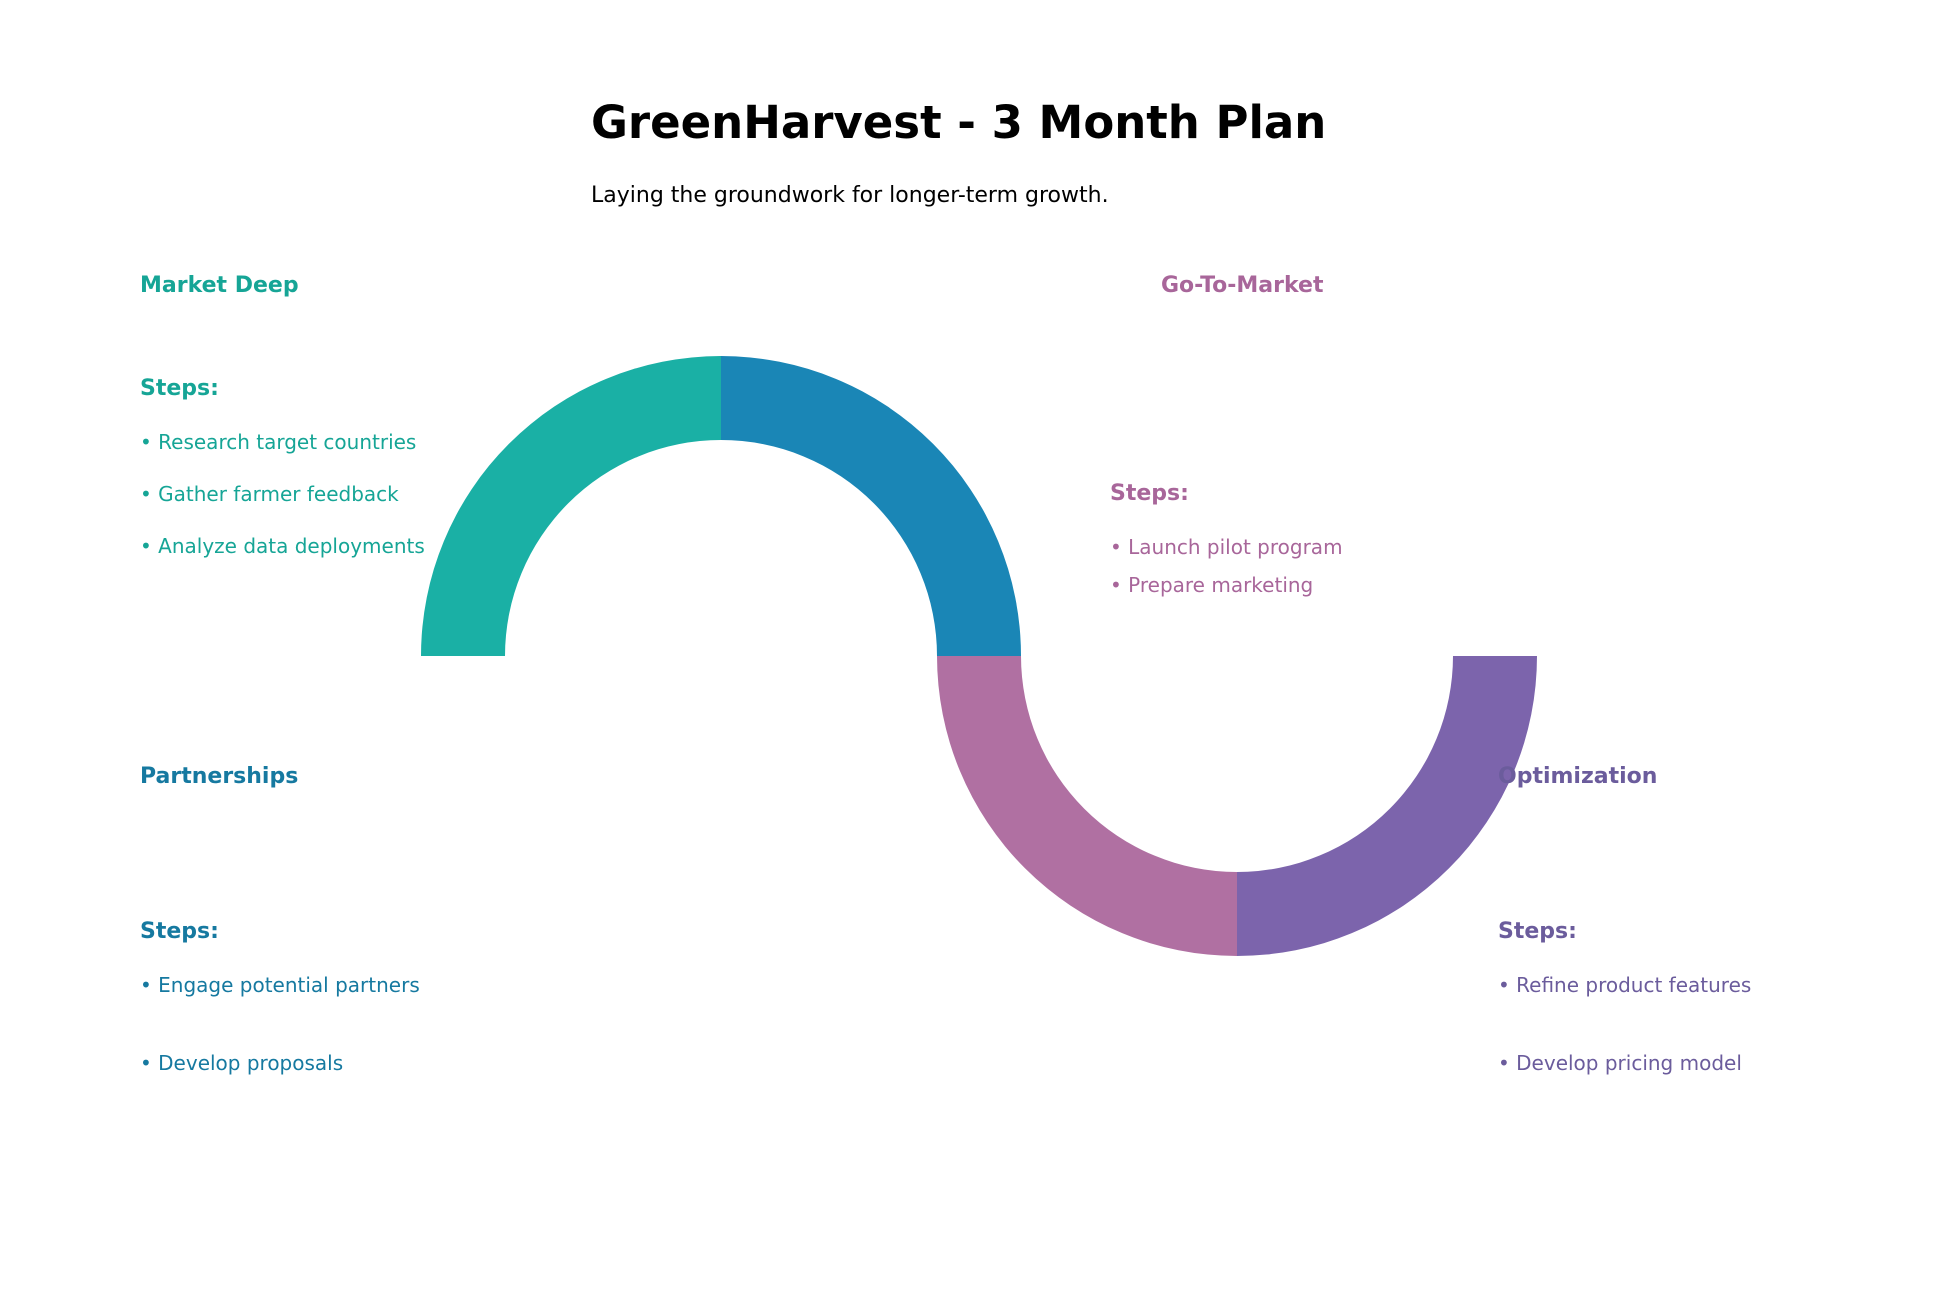 The image size is (1946, 1305). I want to click on steps-heading-partnerships: Steps:, so click(179, 931).